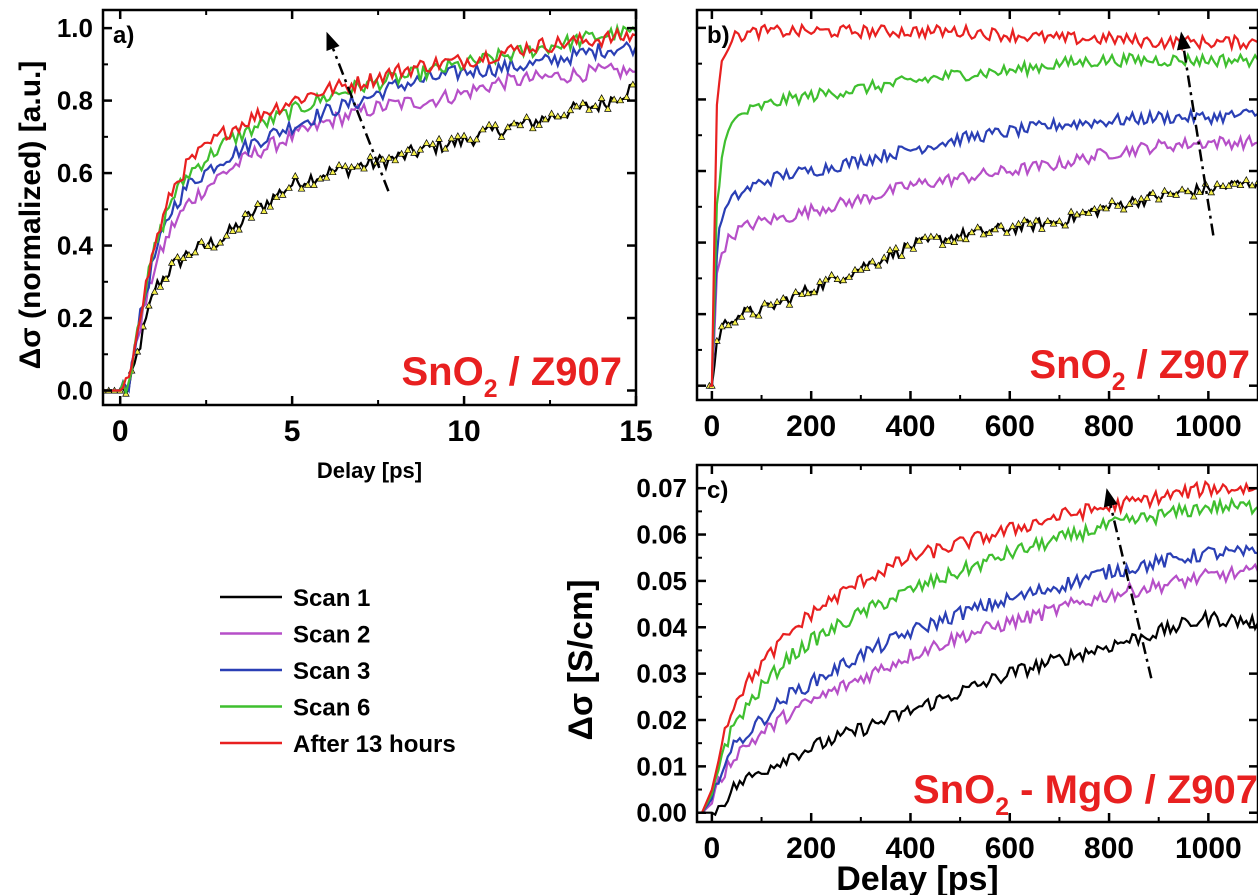  I want to click on y-tick-label: 0.03, so click(661, 674).